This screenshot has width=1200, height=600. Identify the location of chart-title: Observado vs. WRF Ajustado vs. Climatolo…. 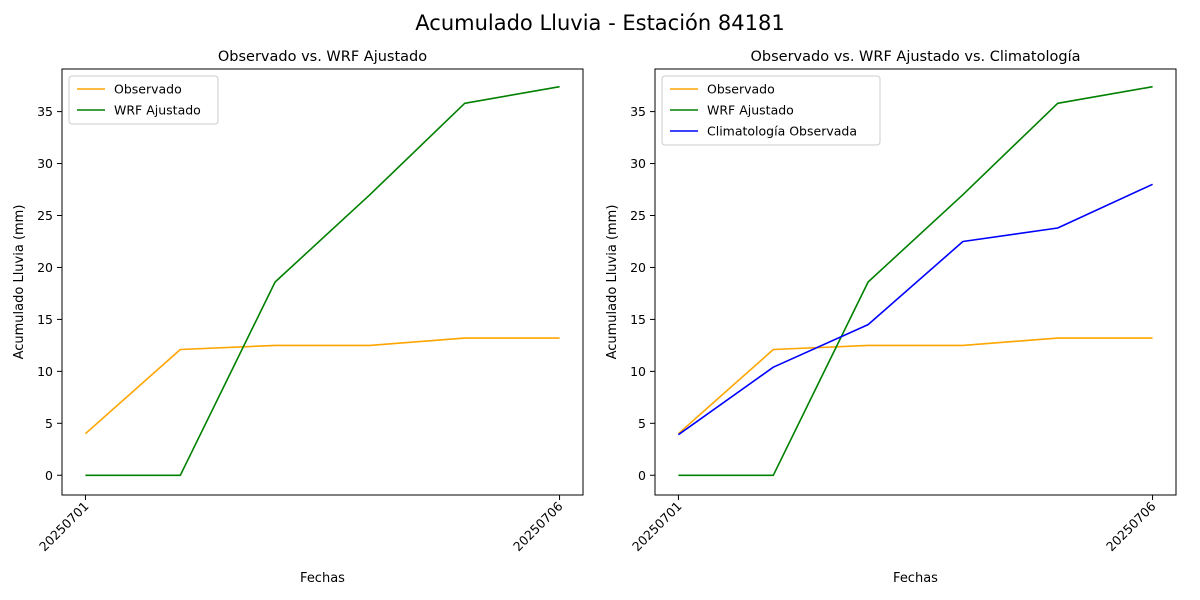
(916, 57).